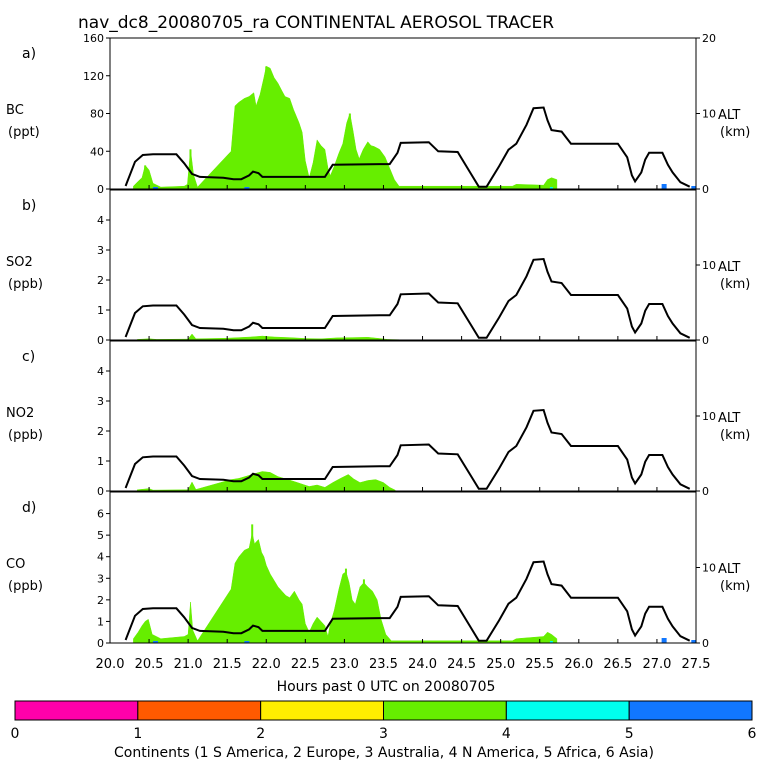 This screenshot has width=768, height=768. I want to click on alt-tick-label: 20, so click(709, 38).